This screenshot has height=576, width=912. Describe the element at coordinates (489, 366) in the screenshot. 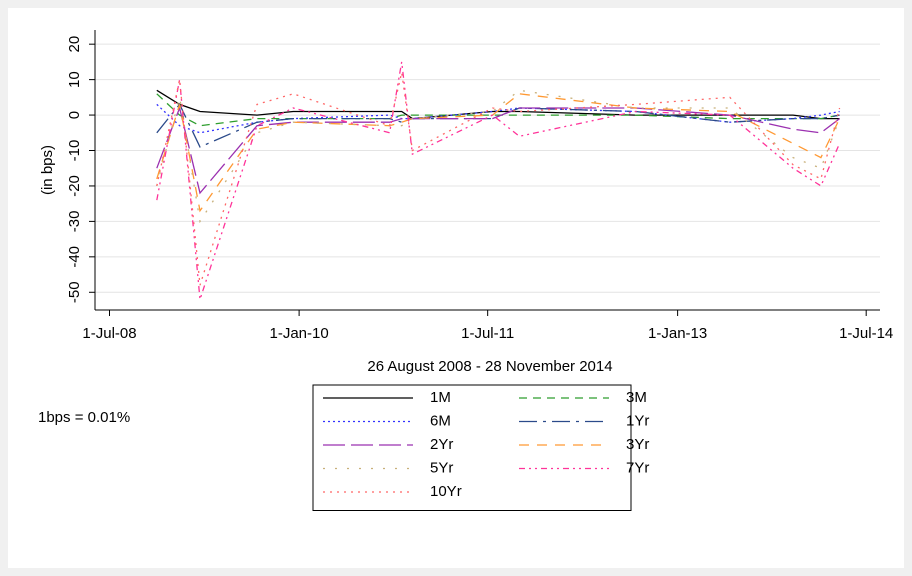

I see `x-axis-label: 26 August 2008 - 28 November 2014` at that location.